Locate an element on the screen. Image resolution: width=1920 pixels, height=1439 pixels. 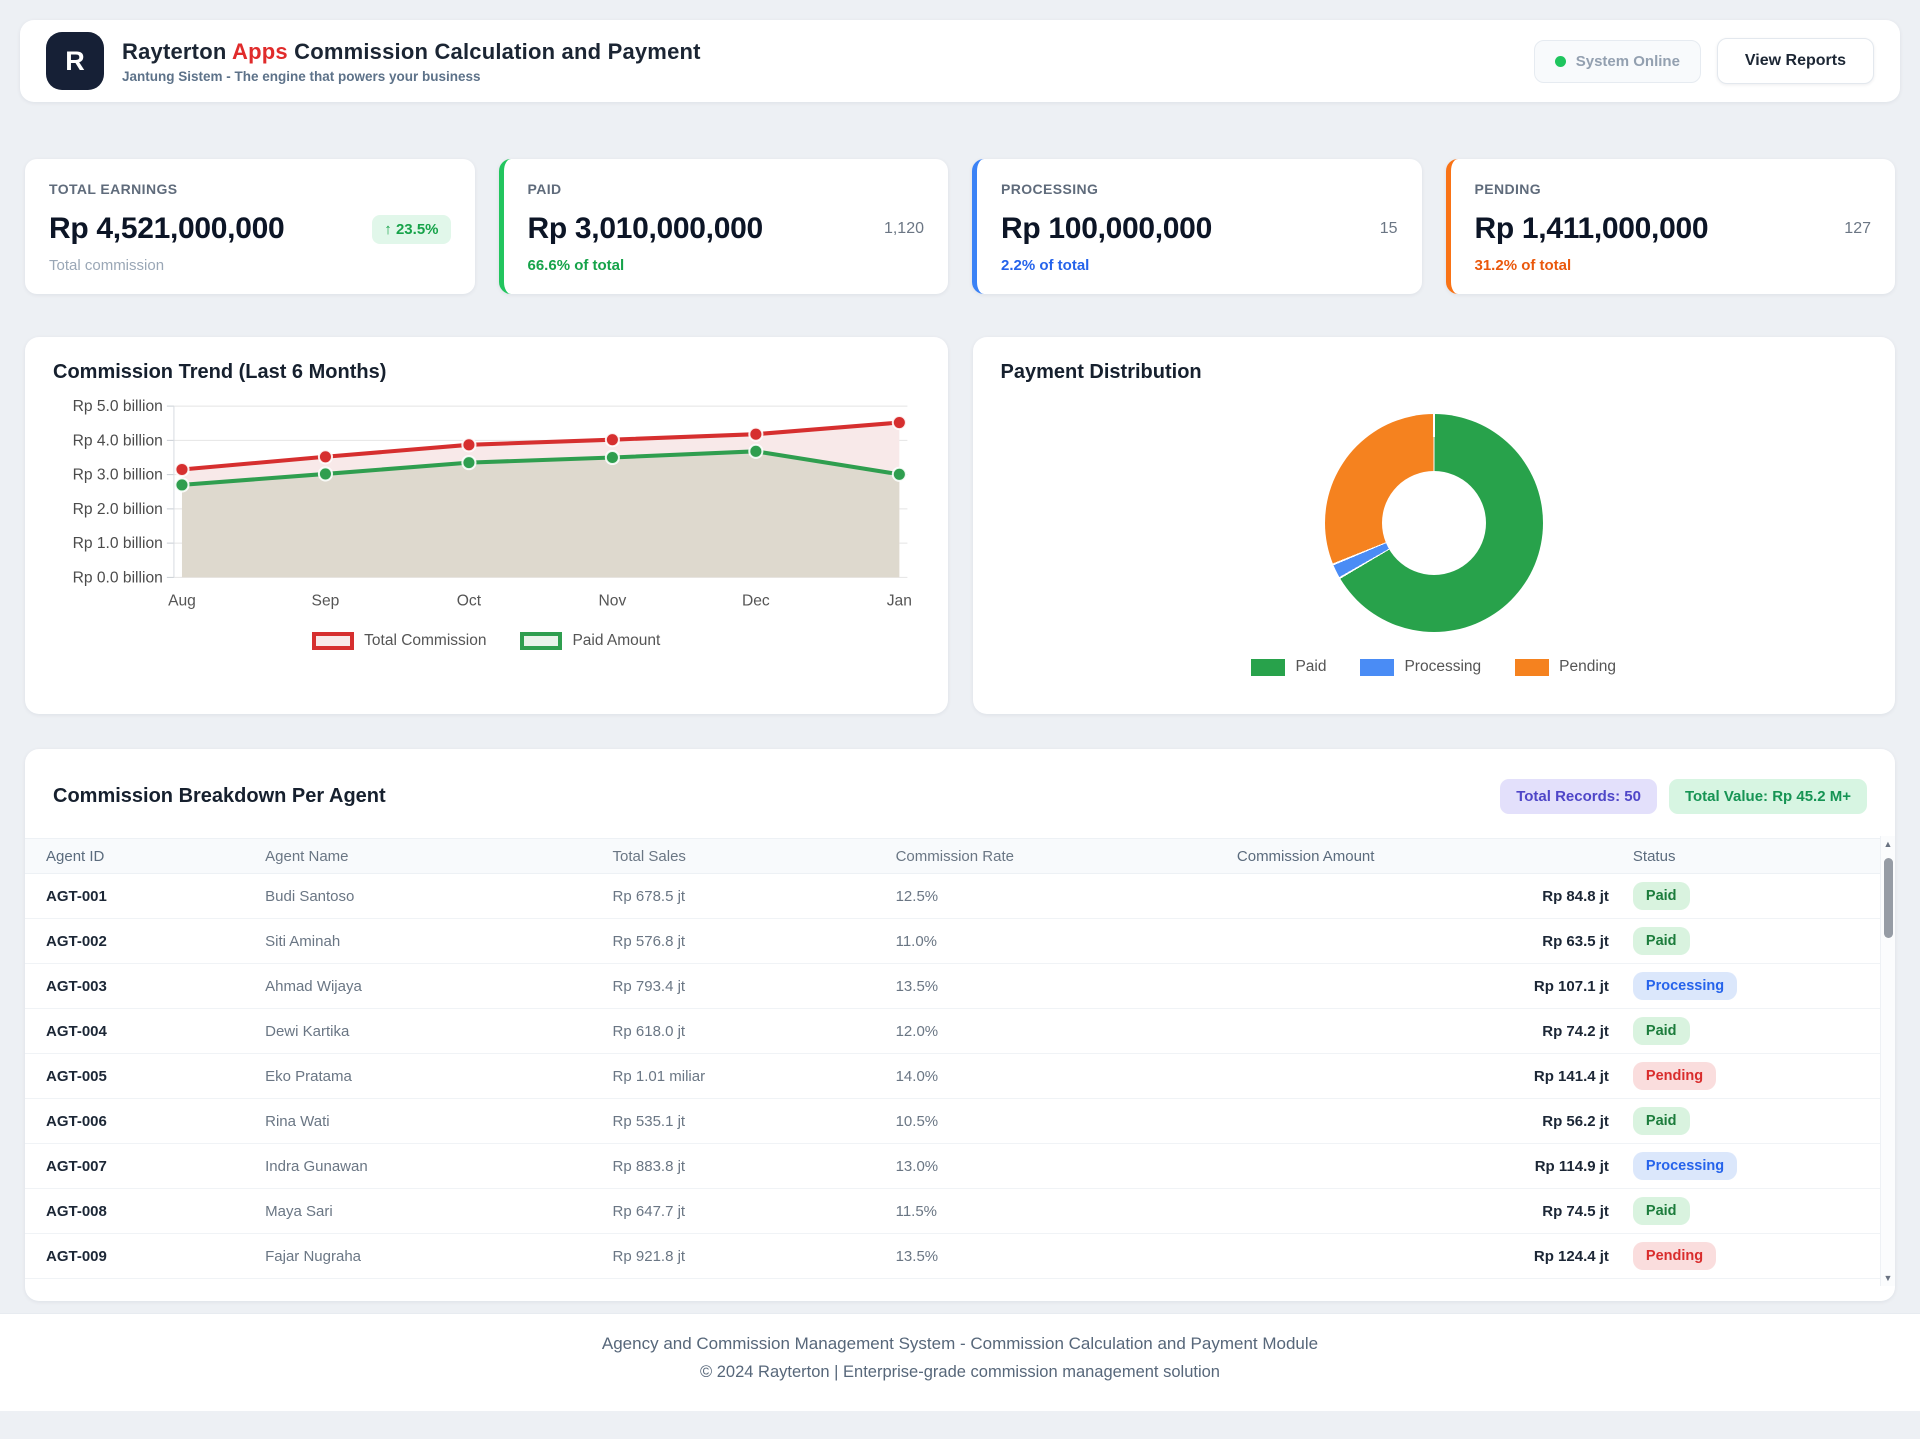
stat-value: Rp 100,000,000 is located at coordinates (1106, 228).